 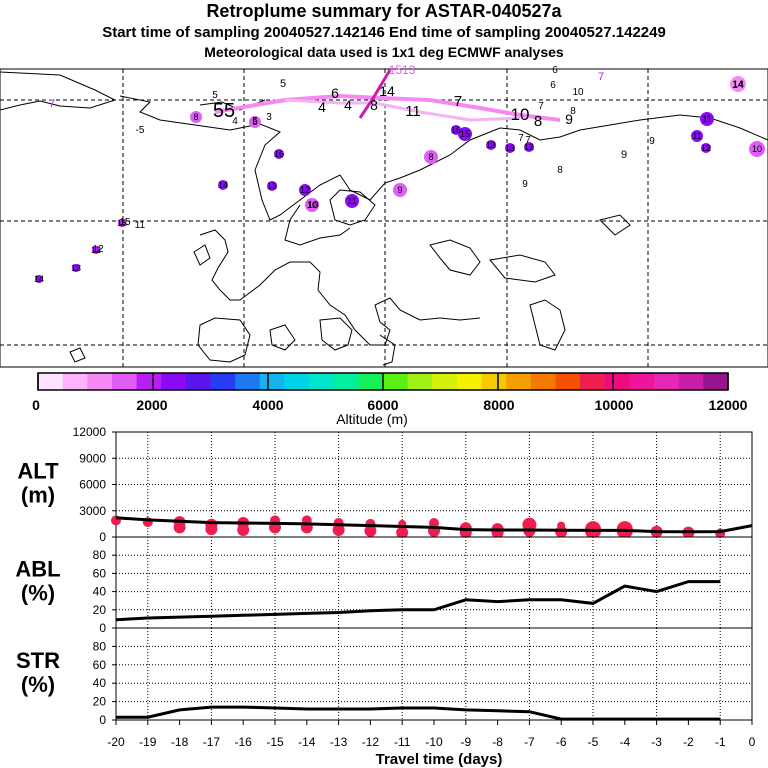 What do you see at coordinates (37, 569) in the screenshot?
I see `abl-panel-label: ABL` at bounding box center [37, 569].